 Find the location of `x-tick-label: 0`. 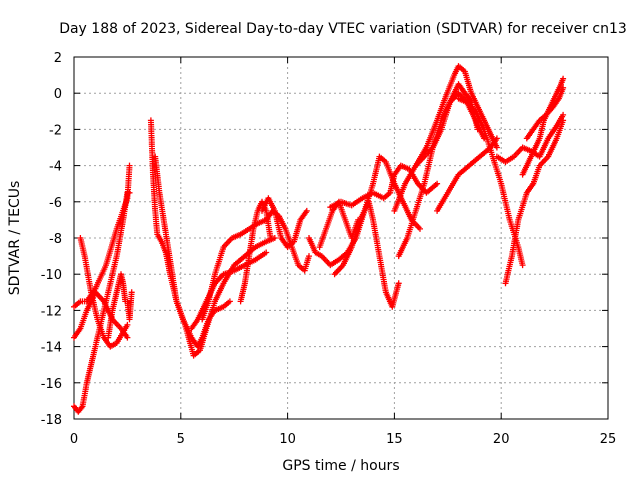

x-tick-label: 0 is located at coordinates (74, 439).